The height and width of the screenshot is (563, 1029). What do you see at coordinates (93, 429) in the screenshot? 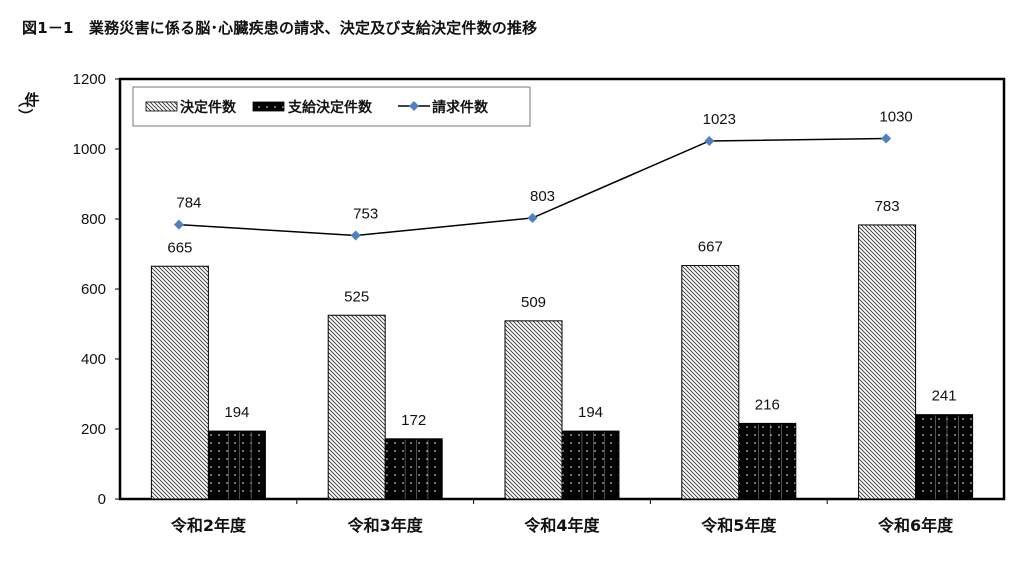
I see `y-tick-label: 200` at bounding box center [93, 429].